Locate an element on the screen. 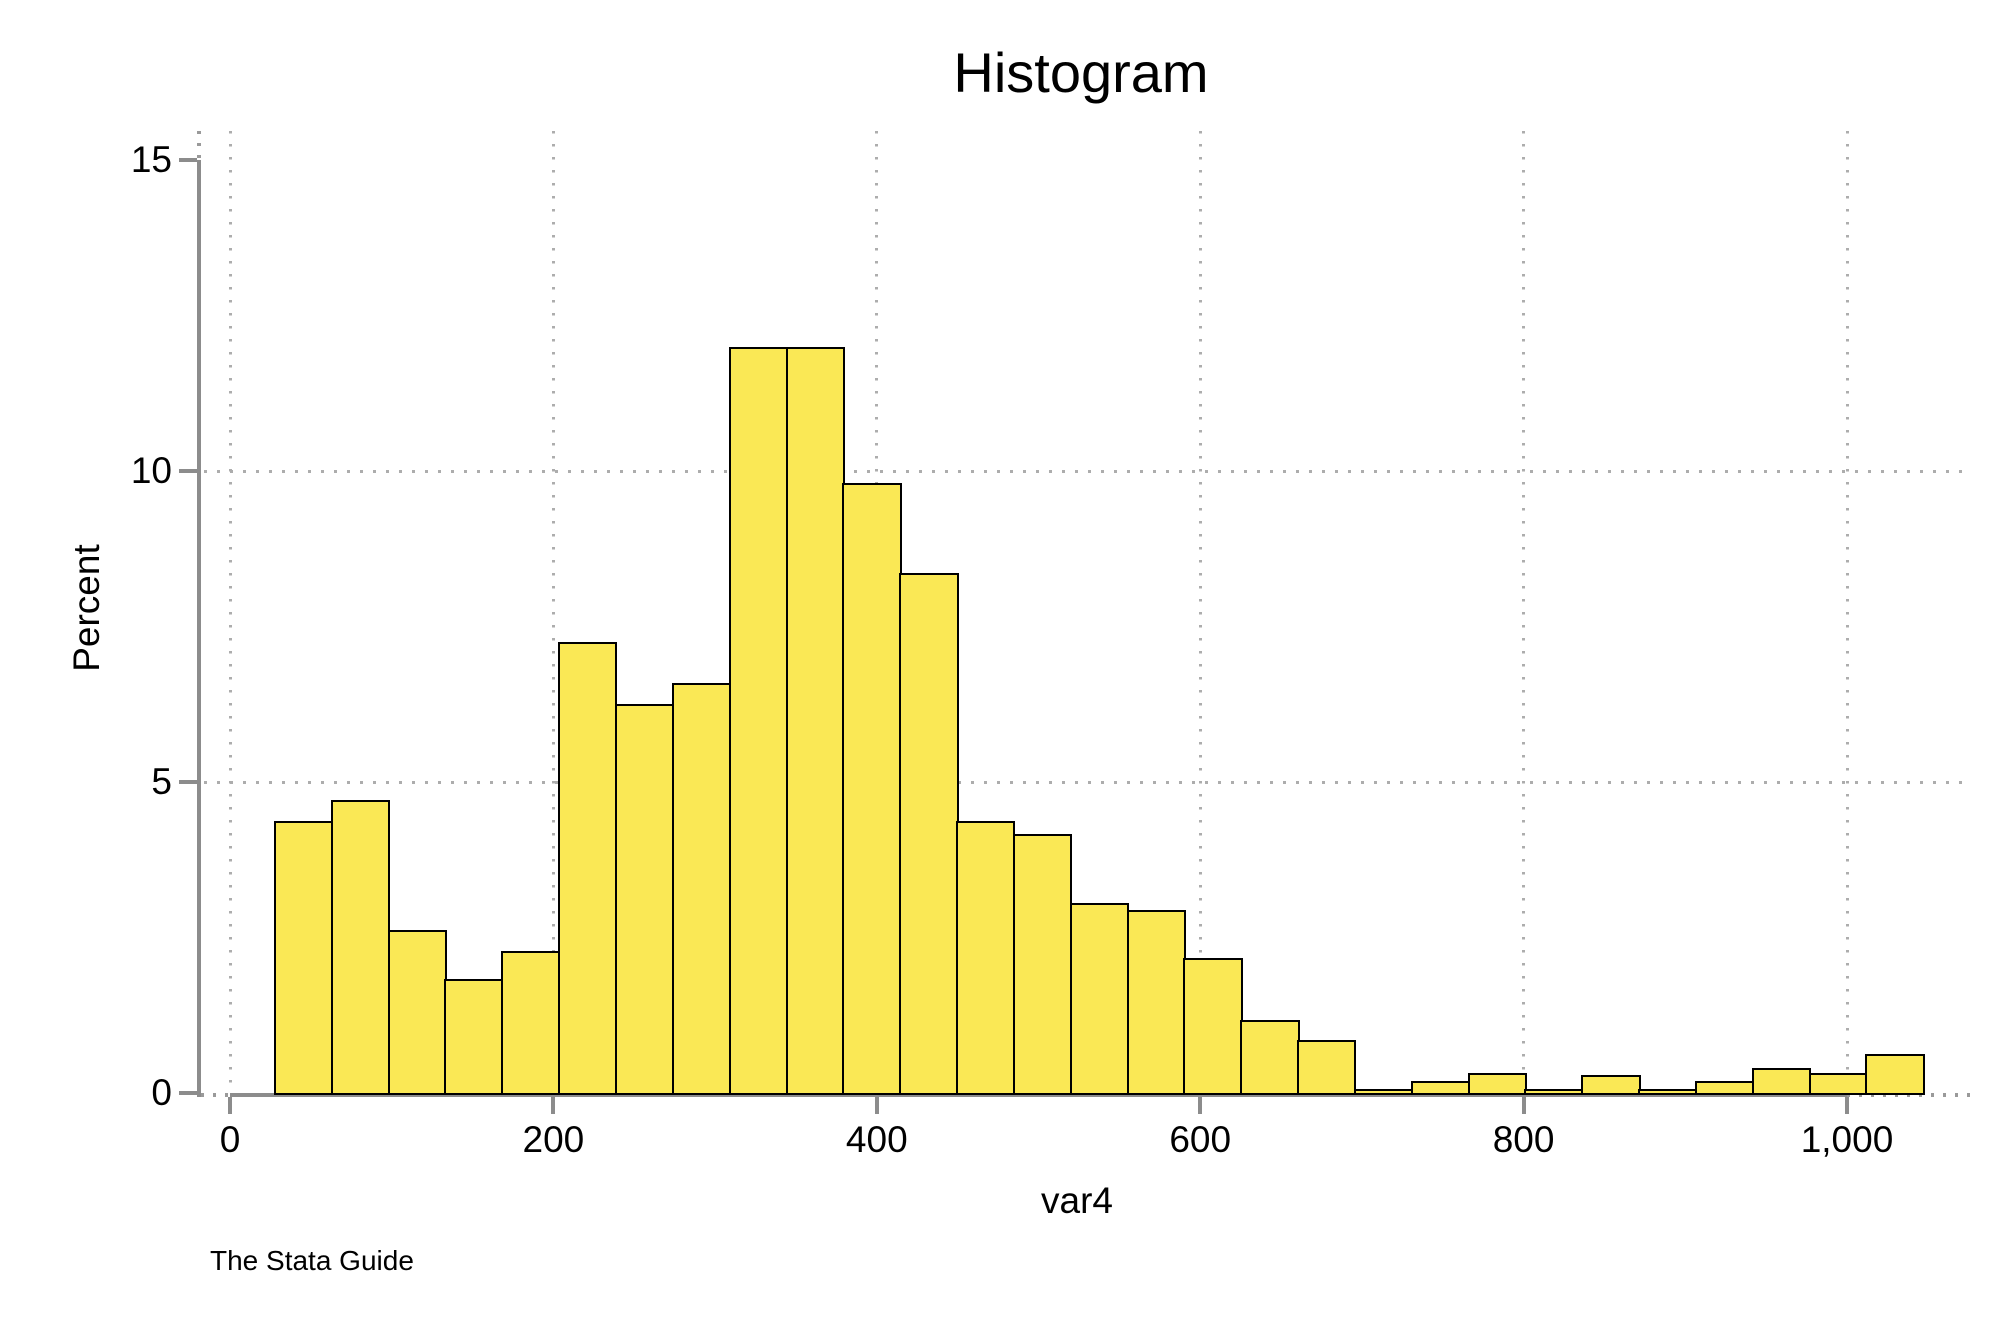 The height and width of the screenshot is (1333, 2000). y-tick-label: 5 is located at coordinates (161, 781).